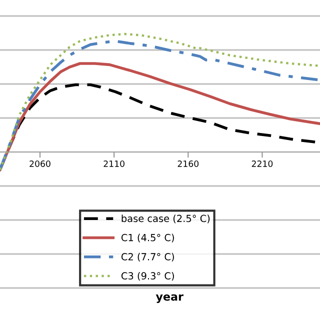 Image resolution: width=320 pixels, height=320 pixels. What do you see at coordinates (170, 298) in the screenshot?
I see `text: year` at bounding box center [170, 298].